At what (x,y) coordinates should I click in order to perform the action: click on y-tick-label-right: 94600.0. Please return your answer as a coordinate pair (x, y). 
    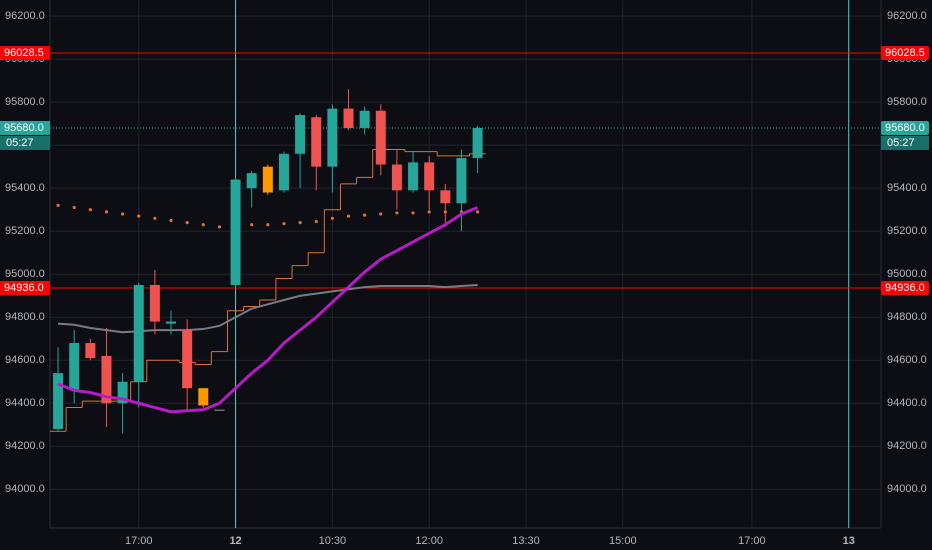
    Looking at the image, I should click on (907, 360).